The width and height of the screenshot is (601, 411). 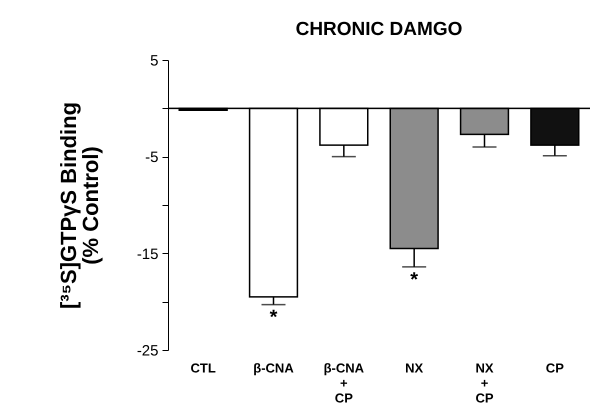 What do you see at coordinates (154, 61) in the screenshot?
I see `y-tick-label: 5` at bounding box center [154, 61].